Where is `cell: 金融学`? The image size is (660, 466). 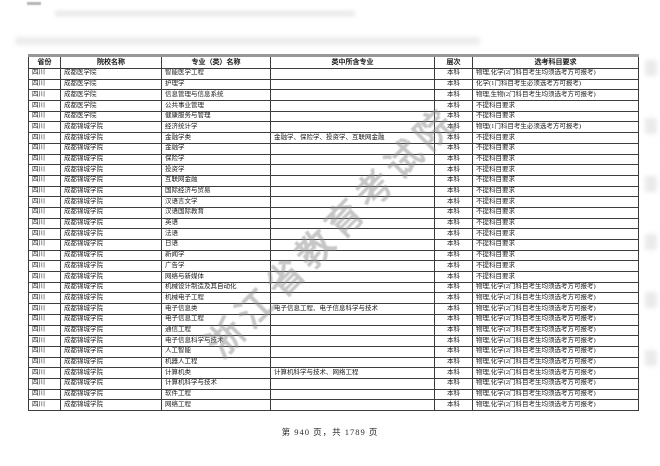 cell: 金融学 is located at coordinates (216, 148).